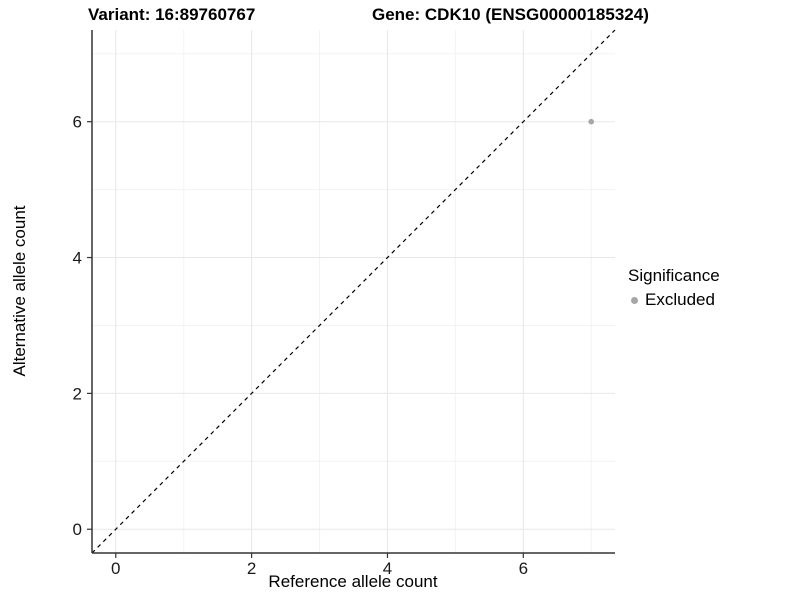 This screenshot has height=600, width=800. What do you see at coordinates (115, 568) in the screenshot?
I see `x-tick-label: 0` at bounding box center [115, 568].